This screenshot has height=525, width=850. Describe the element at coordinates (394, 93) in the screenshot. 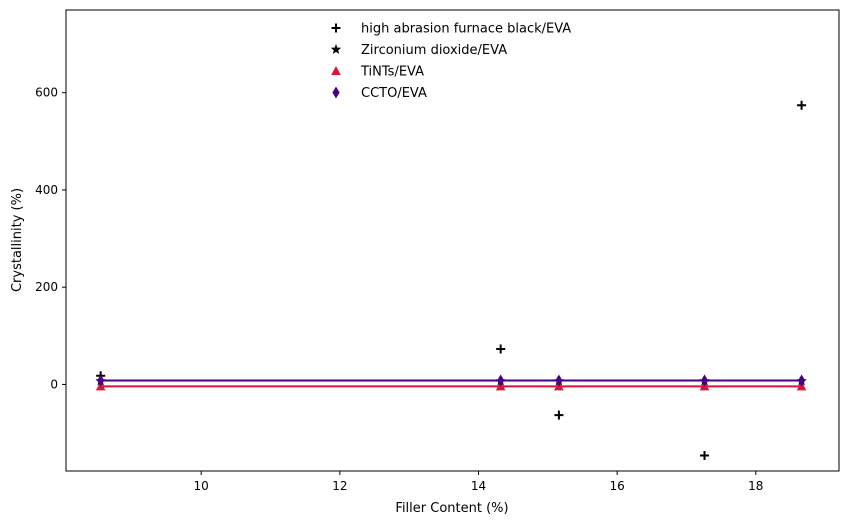

I see `legend-label: CCTO/EVA` at that location.